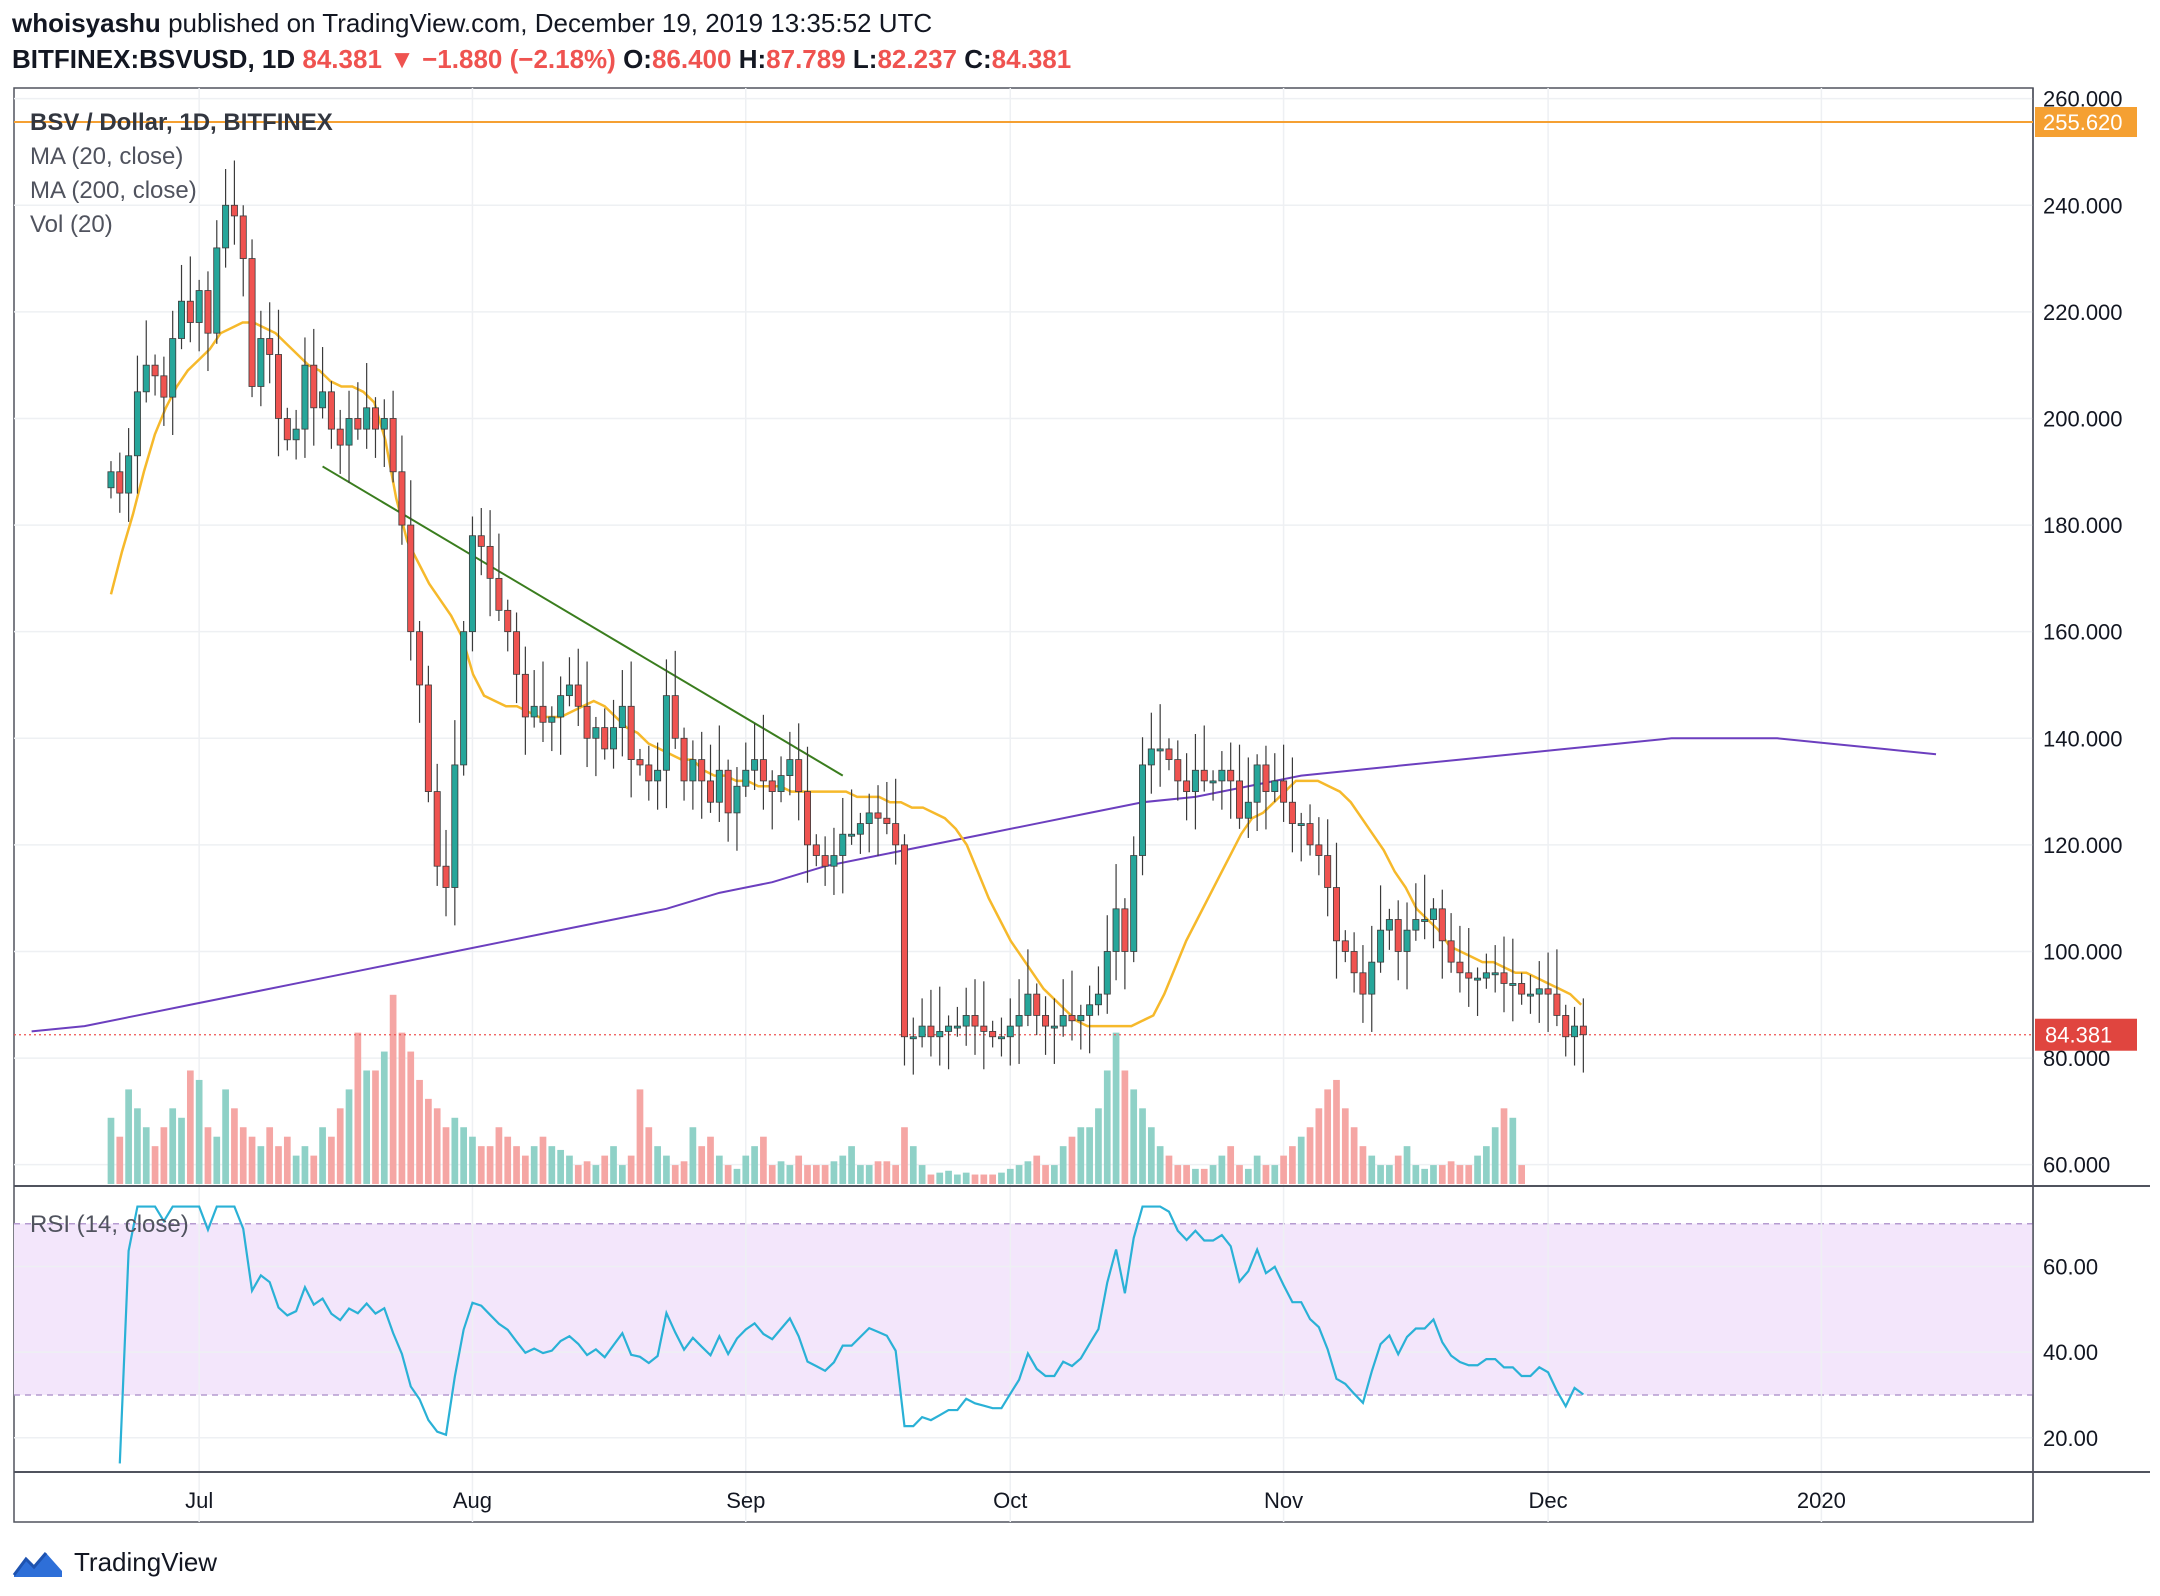  Describe the element at coordinates (106, 156) in the screenshot. I see `legend-entry: MA (20, close)` at that location.